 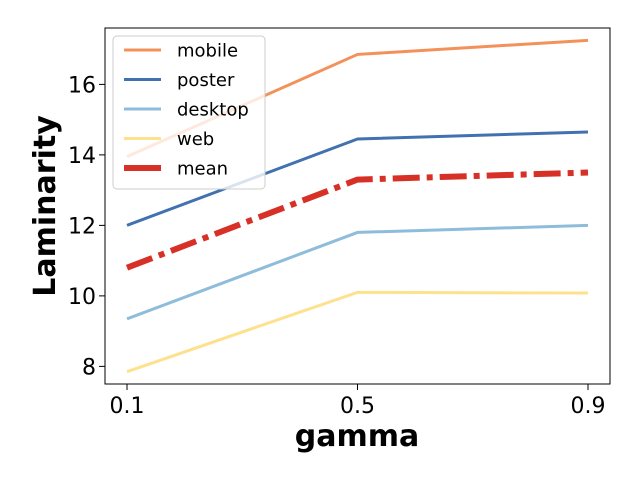 I want to click on x-tick-label-0-9: 0.9, so click(x=588, y=406).